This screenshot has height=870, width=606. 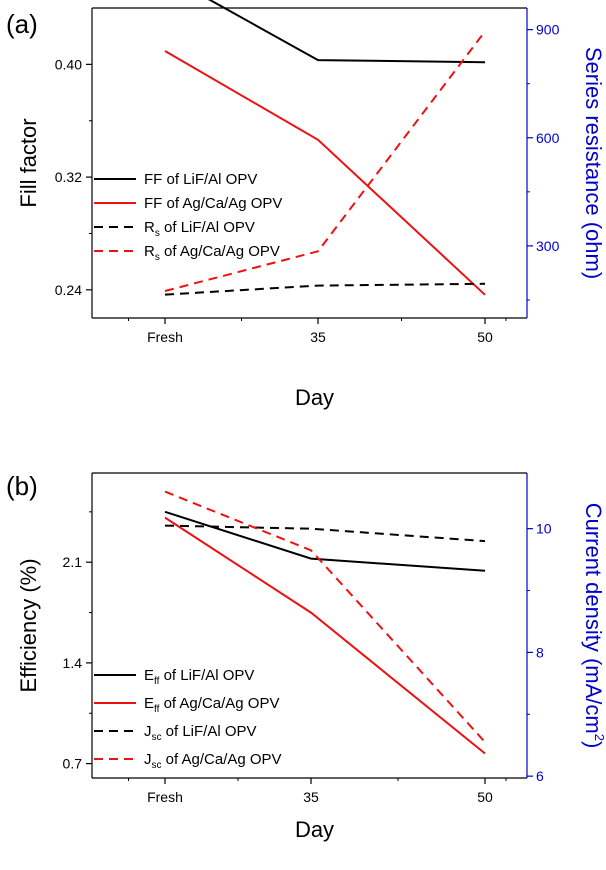 I want to click on right-tick-label: 900, so click(x=548, y=30).